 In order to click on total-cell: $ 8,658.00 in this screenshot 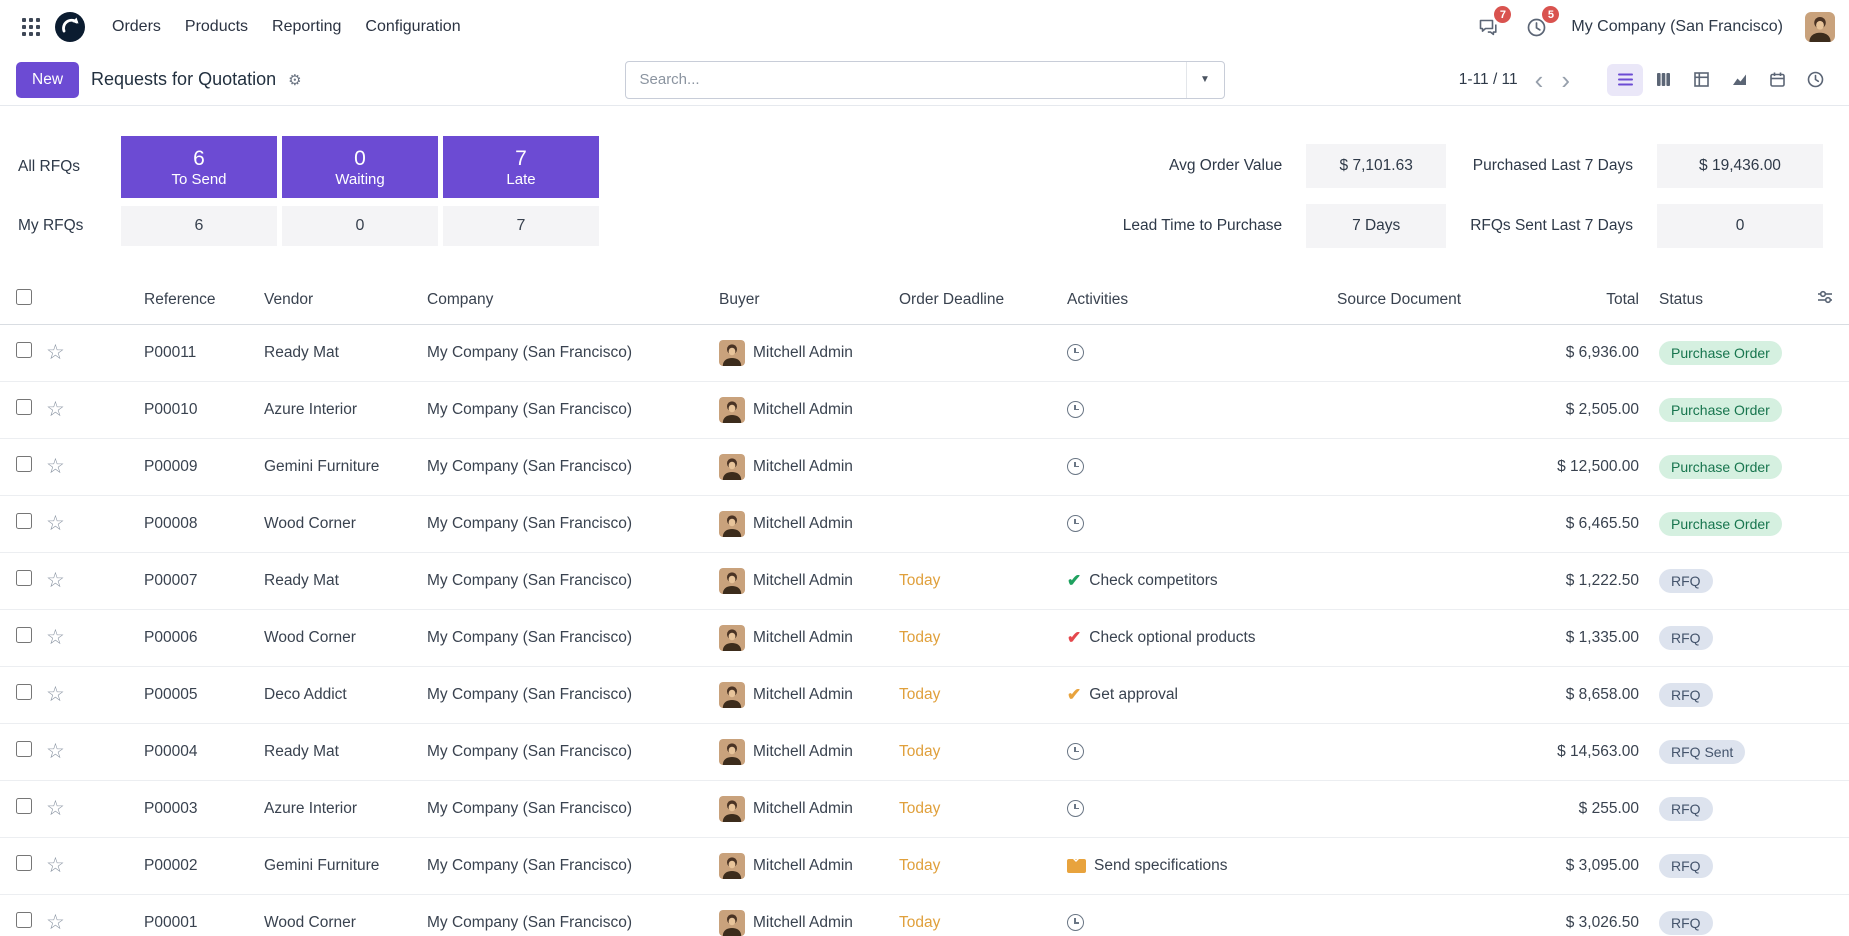, I will do `click(1584, 694)`.